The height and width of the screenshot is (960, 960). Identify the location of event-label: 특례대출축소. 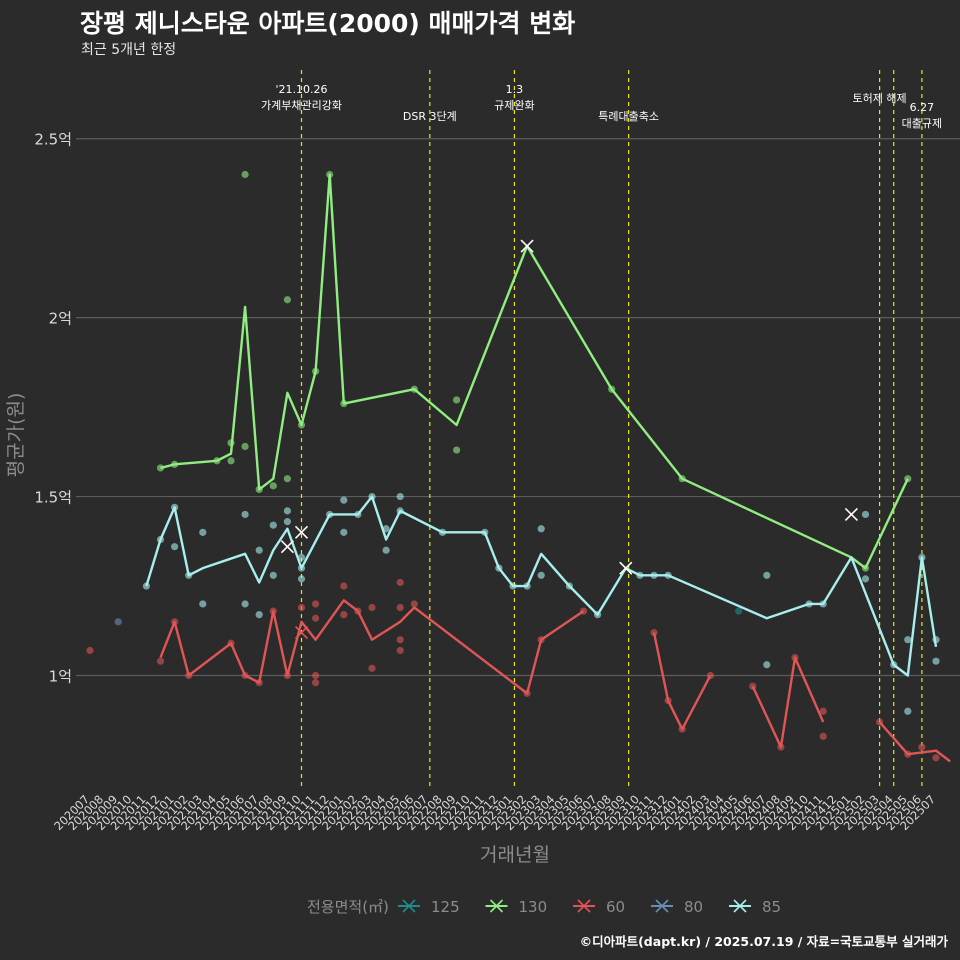
(628, 116).